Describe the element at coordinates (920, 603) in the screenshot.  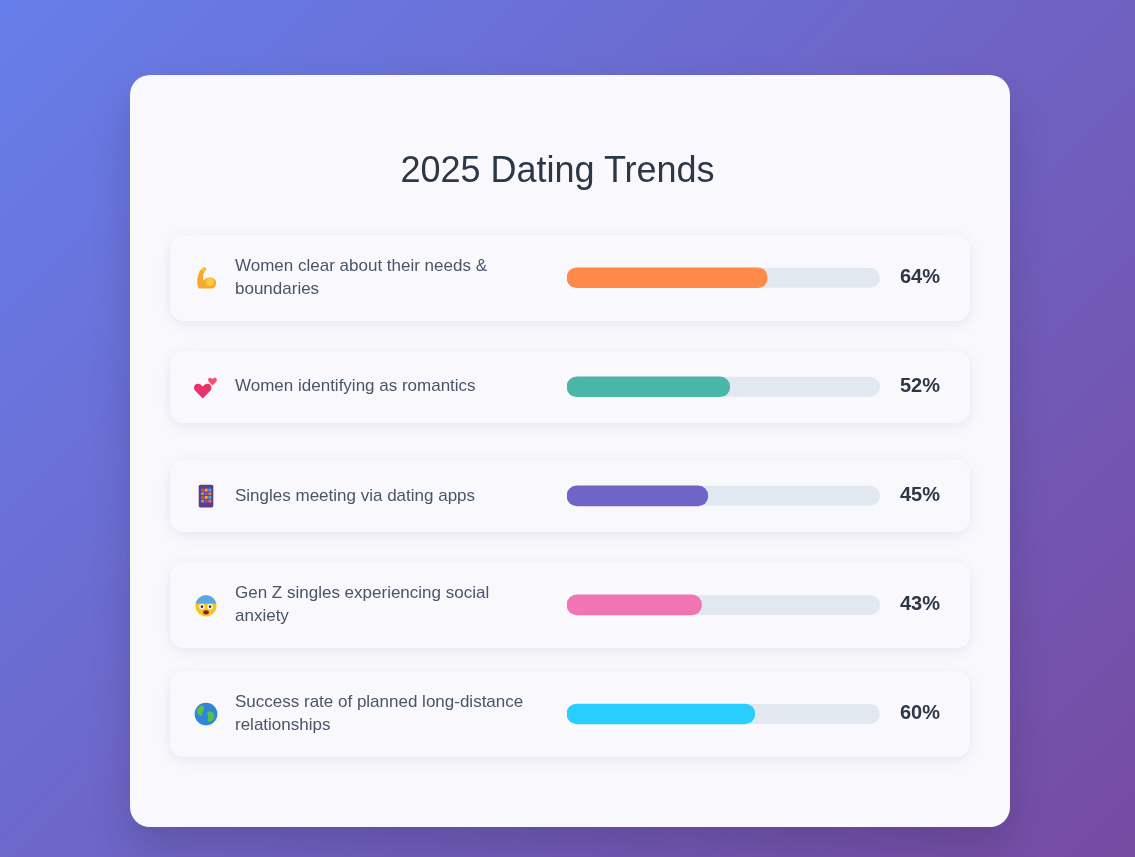
I see `data-label: 43%` at that location.